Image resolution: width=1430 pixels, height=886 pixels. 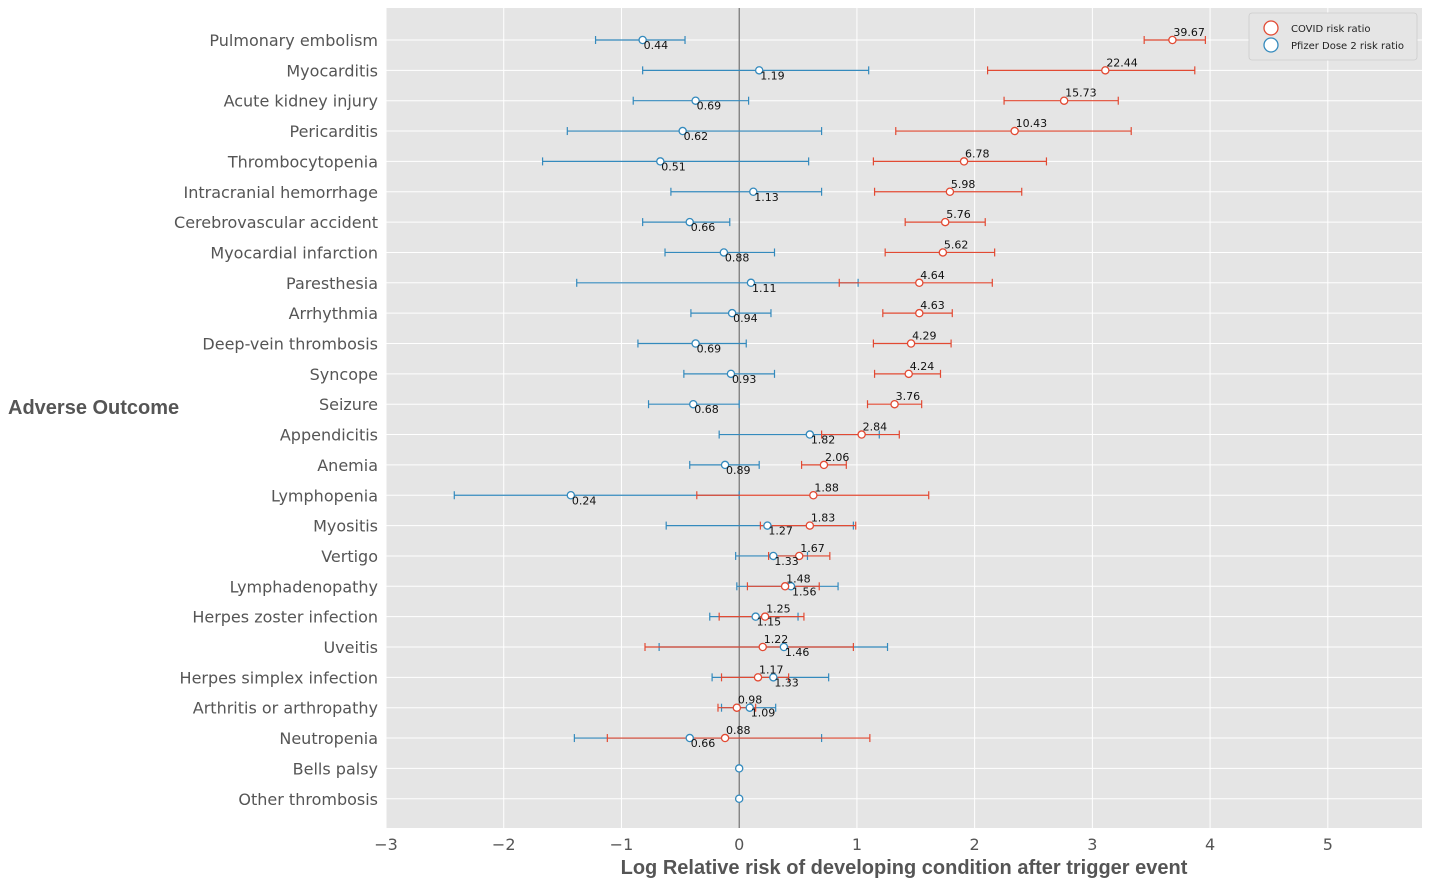 What do you see at coordinates (332, 283) in the screenshot?
I see `category-label: Paresthesia` at bounding box center [332, 283].